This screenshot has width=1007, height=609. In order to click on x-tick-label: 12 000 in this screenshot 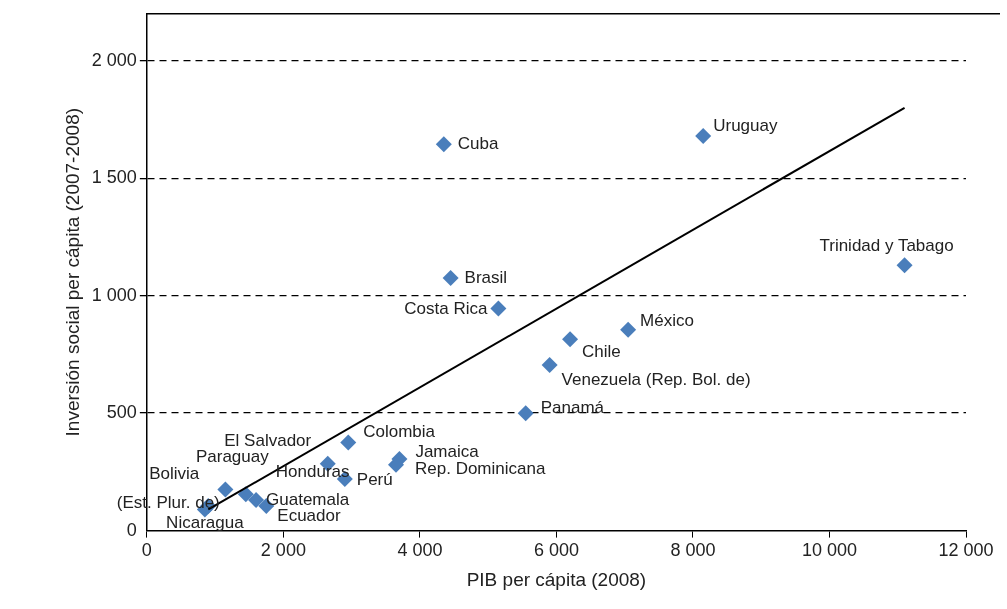, I will do `click(966, 550)`.